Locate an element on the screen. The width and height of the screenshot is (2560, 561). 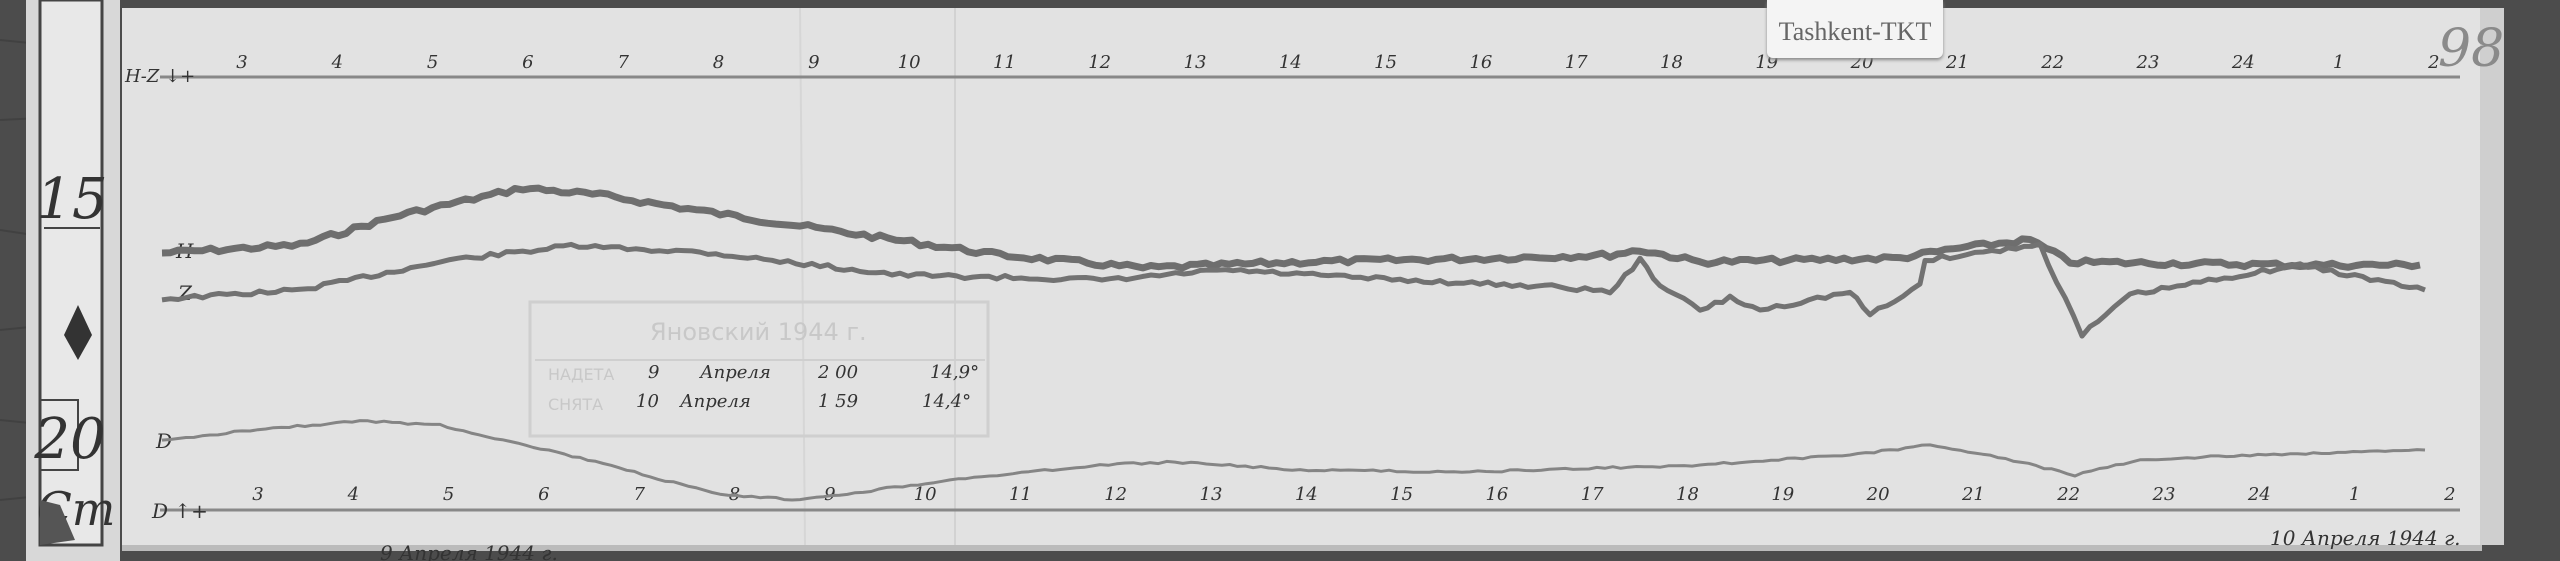
stamp-title: Яновский 1944 г. is located at coordinates (758, 332).